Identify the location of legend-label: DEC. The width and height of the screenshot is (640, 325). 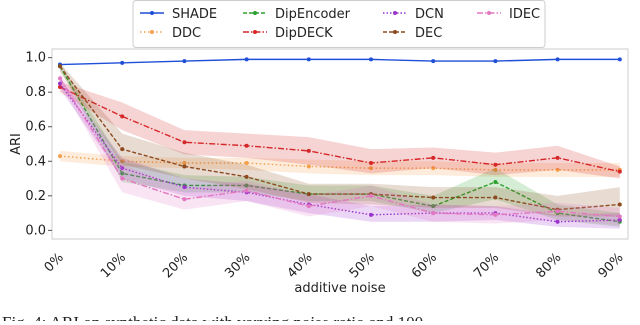
(428, 33).